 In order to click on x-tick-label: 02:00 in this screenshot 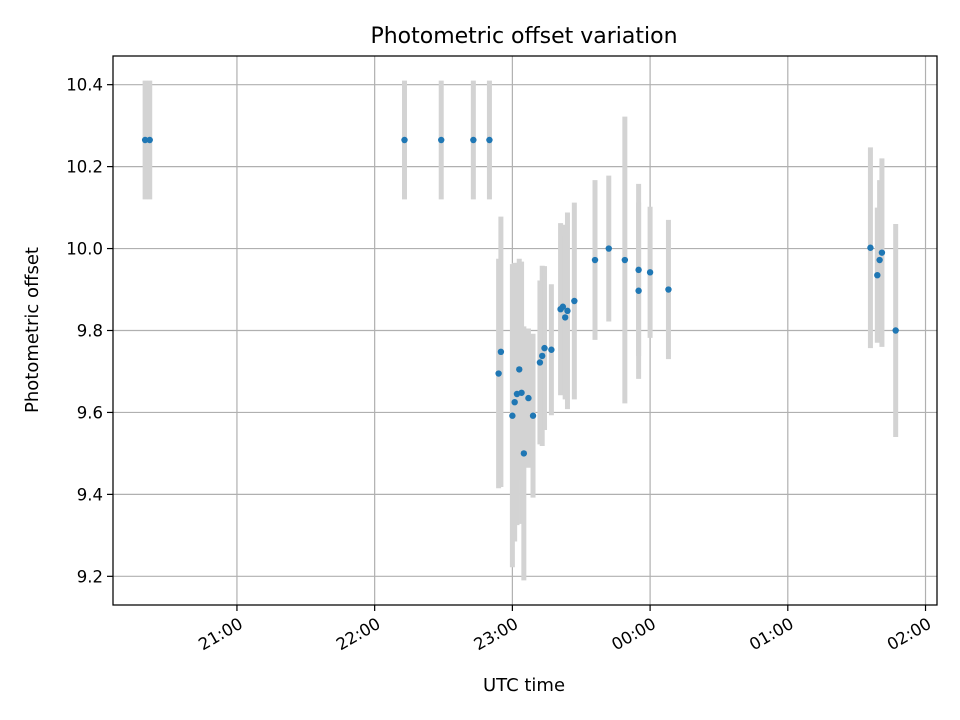, I will do `click(909, 634)`.